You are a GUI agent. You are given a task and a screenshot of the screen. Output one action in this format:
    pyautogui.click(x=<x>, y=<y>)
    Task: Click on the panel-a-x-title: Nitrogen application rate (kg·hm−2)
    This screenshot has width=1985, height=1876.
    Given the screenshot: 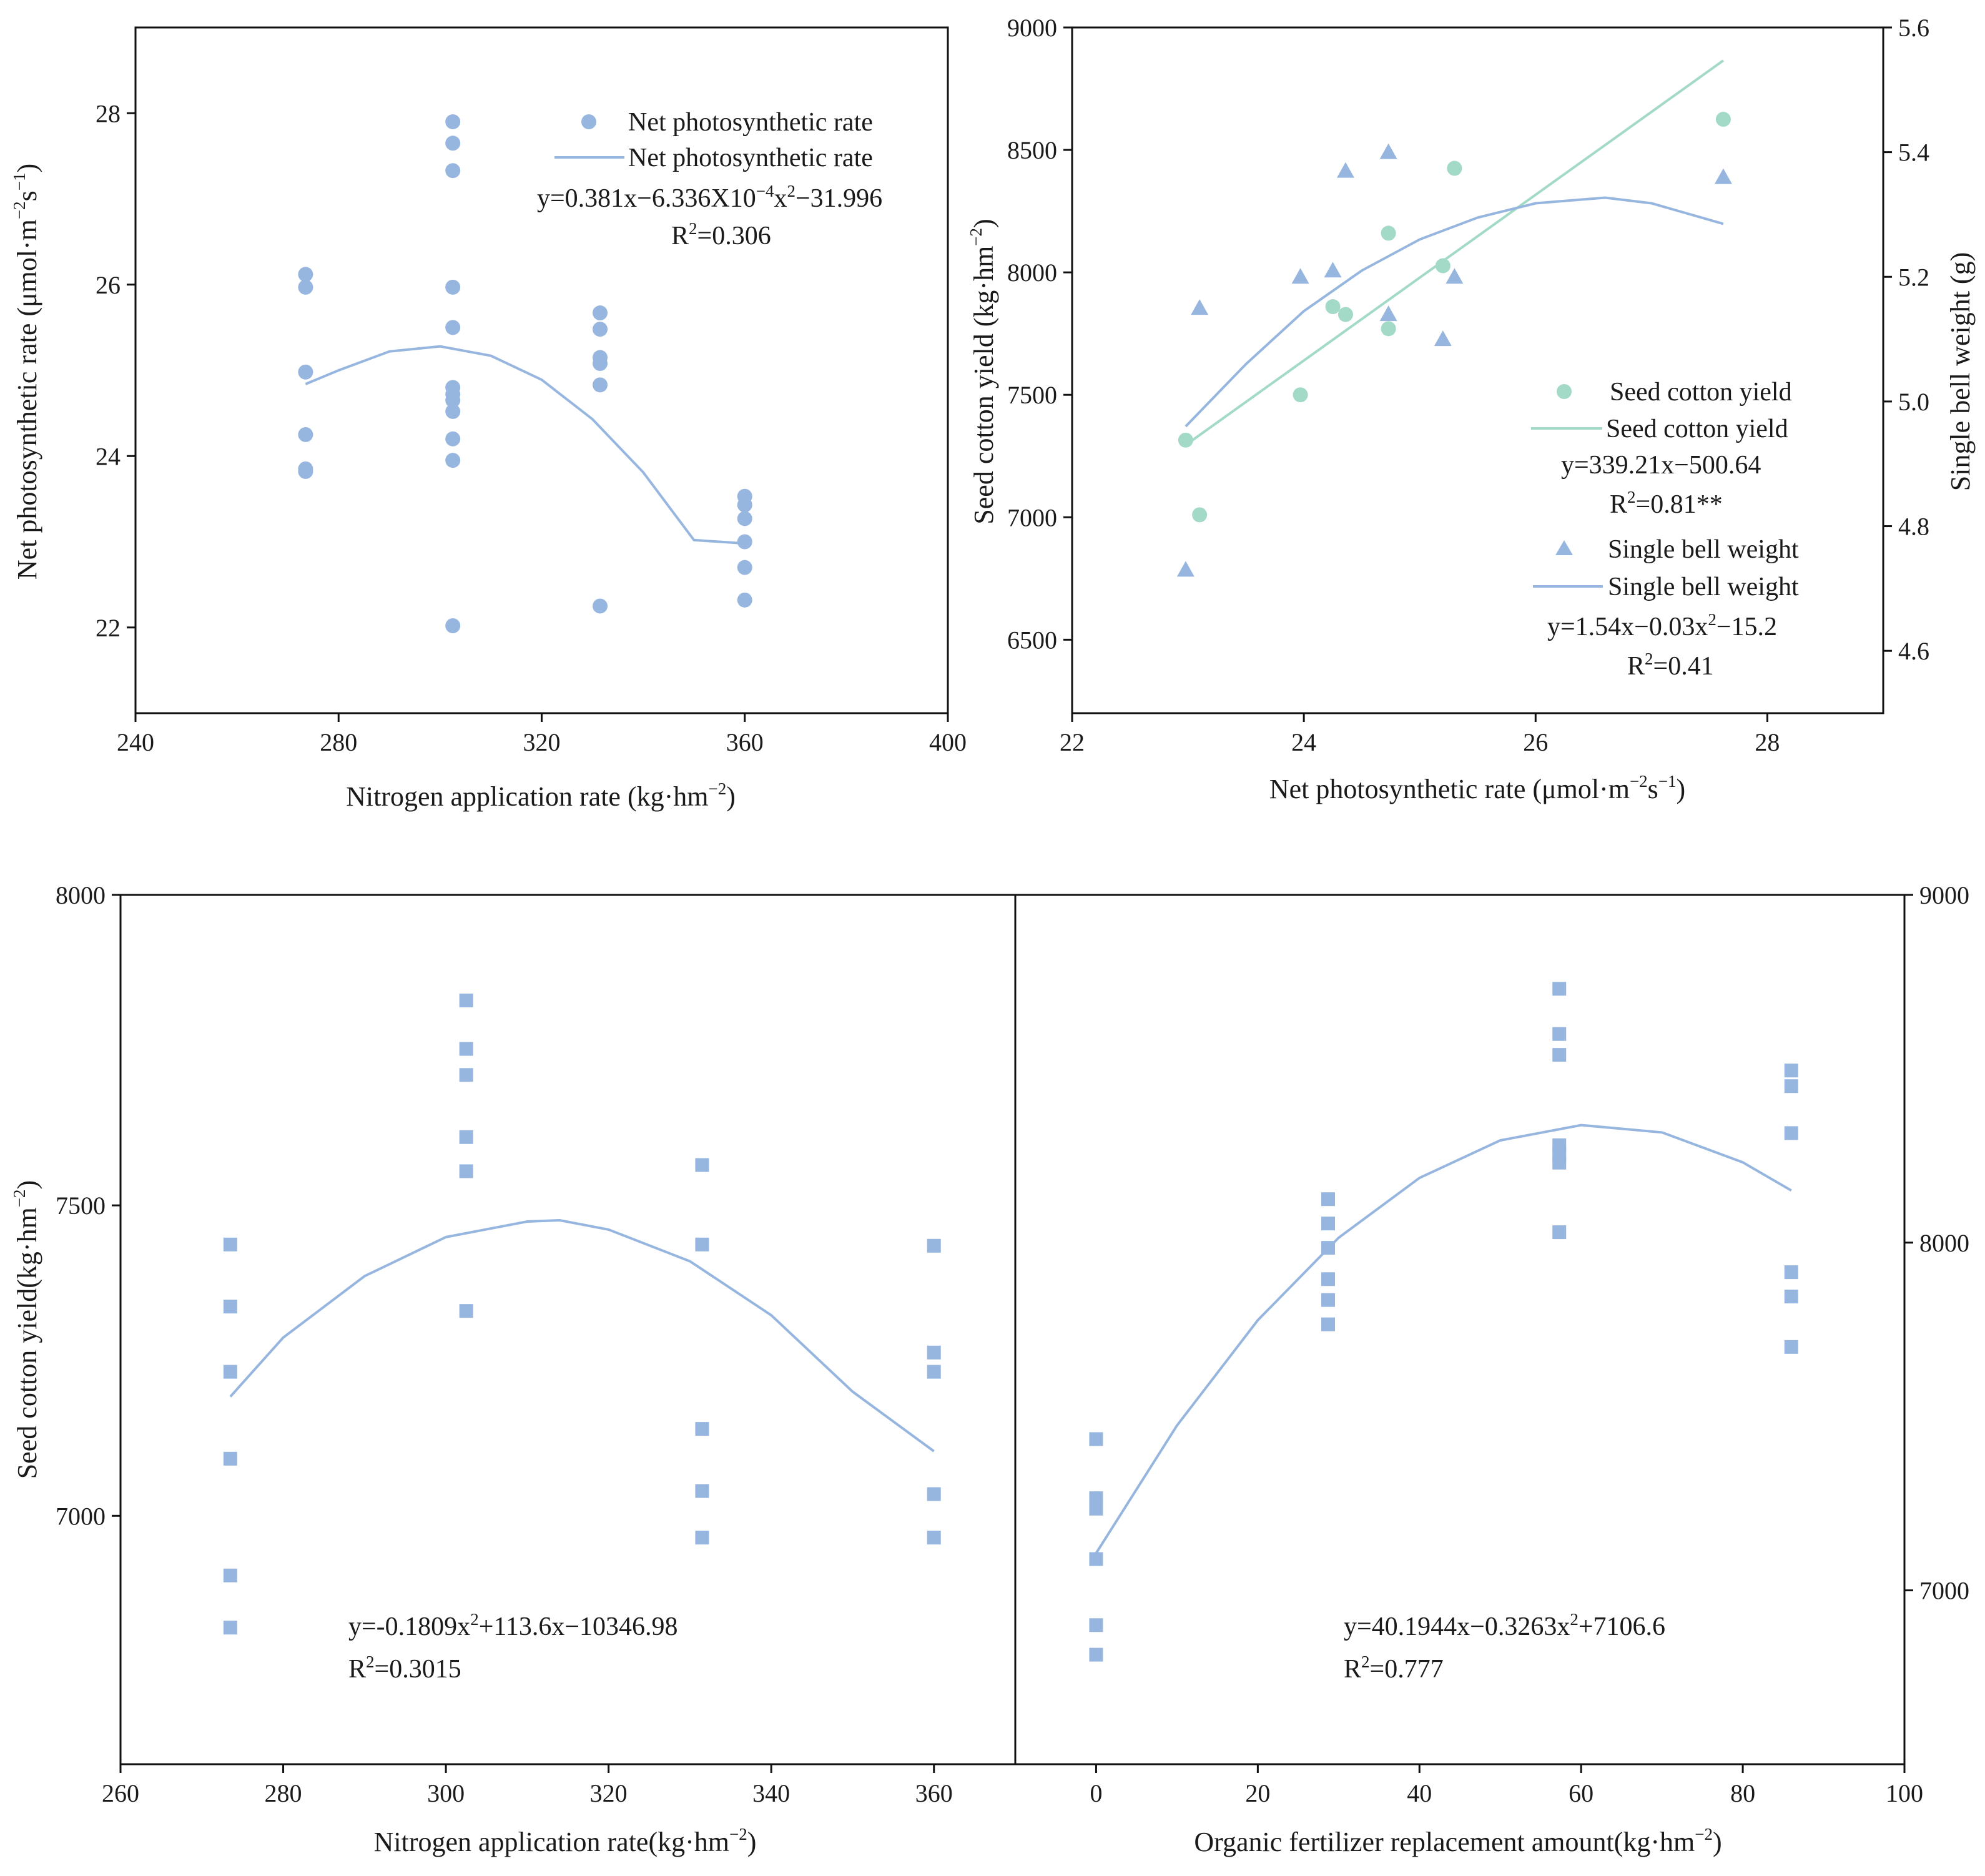 What is the action you would take?
    pyautogui.click(x=541, y=795)
    